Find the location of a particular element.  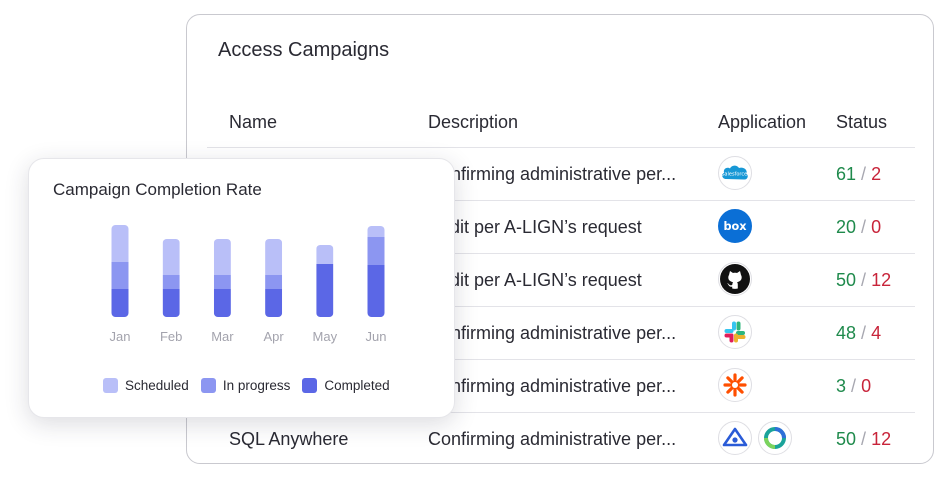

table-row: Audit per A-LIGN’s request 50 / 12 is located at coordinates (561, 280).